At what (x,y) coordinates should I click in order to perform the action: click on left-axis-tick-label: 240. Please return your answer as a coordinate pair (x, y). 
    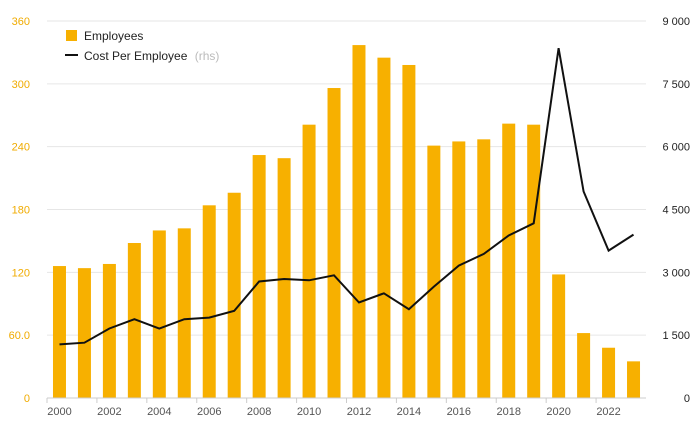
    Looking at the image, I should click on (21, 148).